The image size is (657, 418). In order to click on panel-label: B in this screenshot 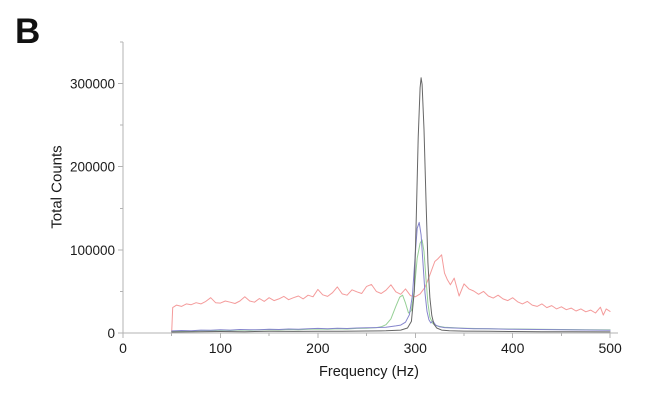, I will do `click(28, 31)`.